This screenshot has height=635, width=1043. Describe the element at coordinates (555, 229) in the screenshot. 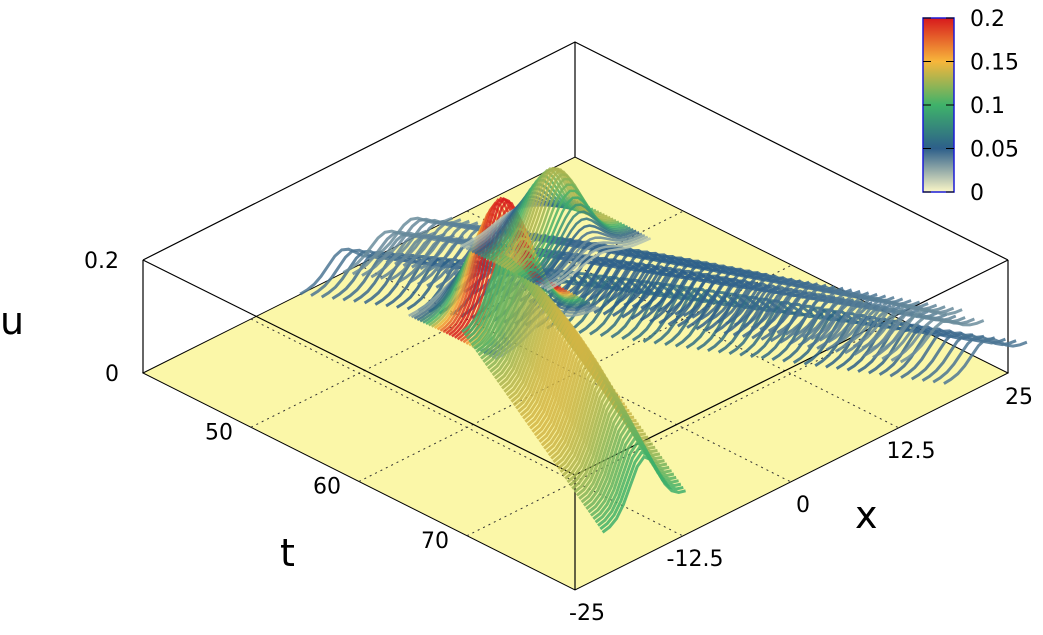

I see `bump` at that location.